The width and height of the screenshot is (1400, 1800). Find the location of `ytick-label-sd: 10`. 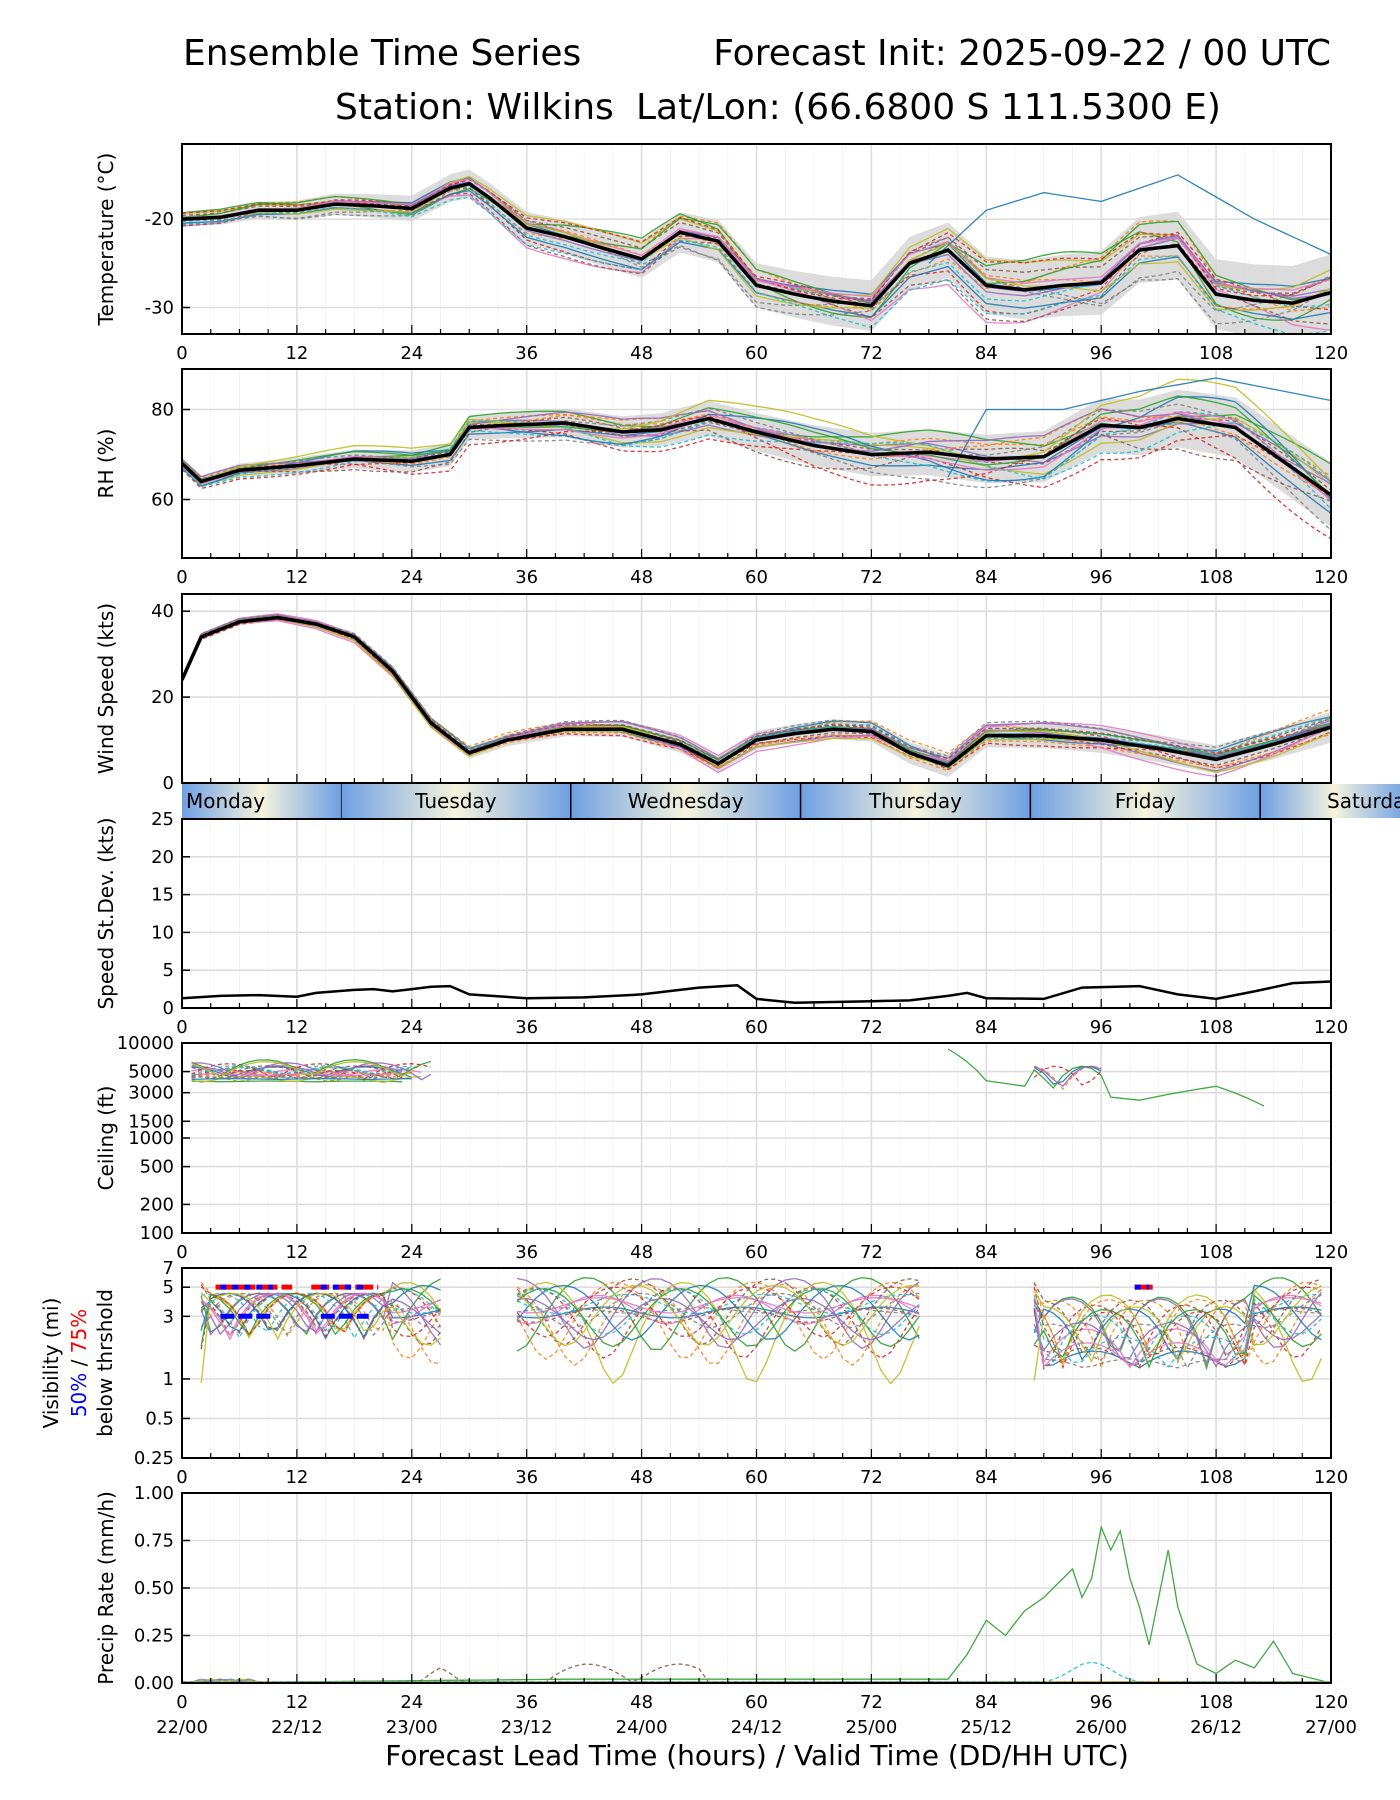

ytick-label-sd: 10 is located at coordinates (162, 932).